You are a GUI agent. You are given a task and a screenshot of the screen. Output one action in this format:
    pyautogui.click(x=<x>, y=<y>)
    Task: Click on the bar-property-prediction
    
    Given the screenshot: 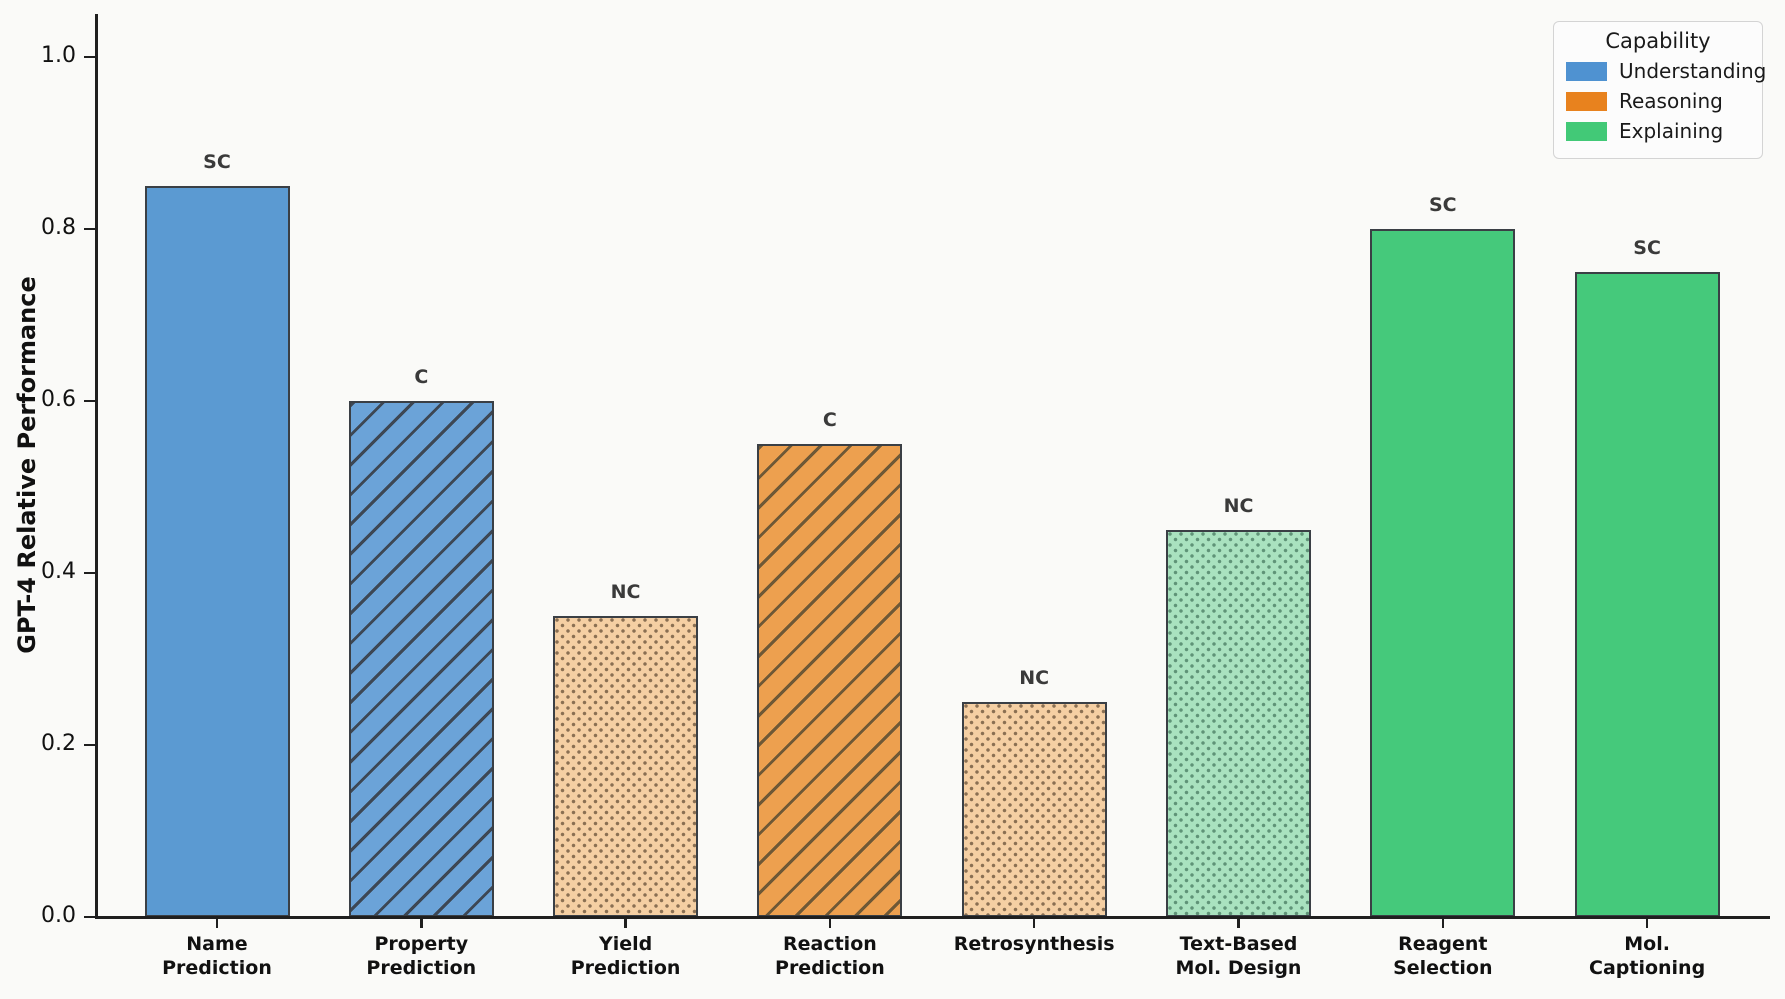 What is the action you would take?
    pyautogui.click(x=421, y=659)
    